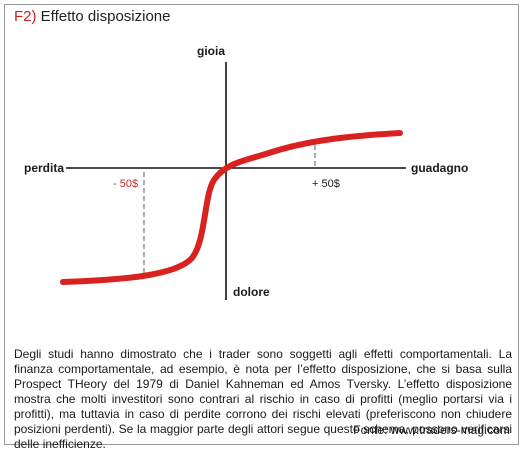  Describe the element at coordinates (105, 16) in the screenshot. I see `figure-title-text: Effetto disposizione` at that location.